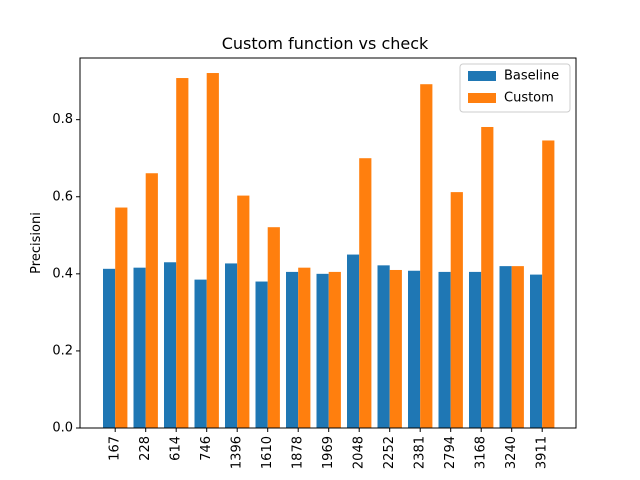 This screenshot has height=480, width=640. What do you see at coordinates (482, 76) in the screenshot?
I see `legend-swatch-baseline` at bounding box center [482, 76].